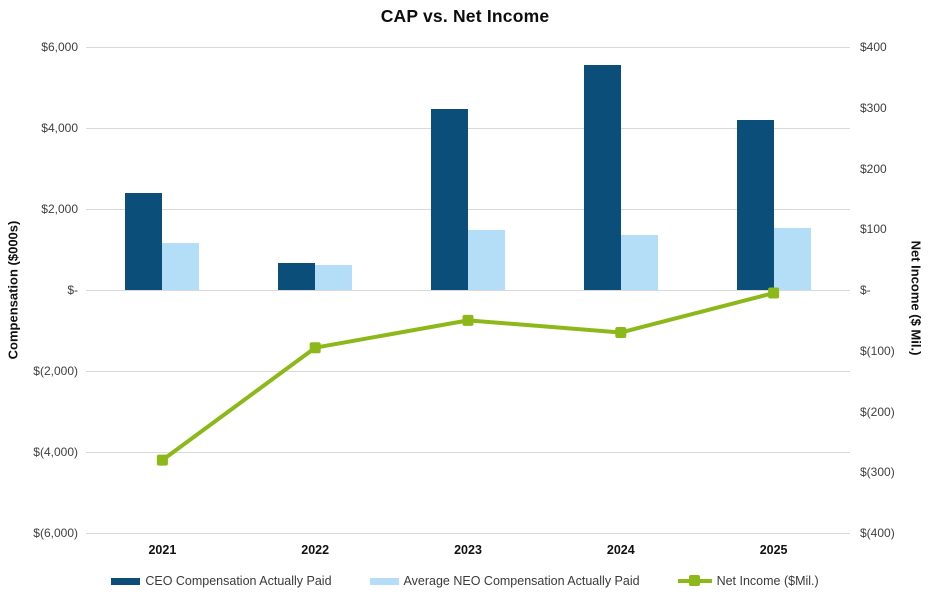 The height and width of the screenshot is (601, 930). I want to click on bar-ceo-2024, so click(602, 177).